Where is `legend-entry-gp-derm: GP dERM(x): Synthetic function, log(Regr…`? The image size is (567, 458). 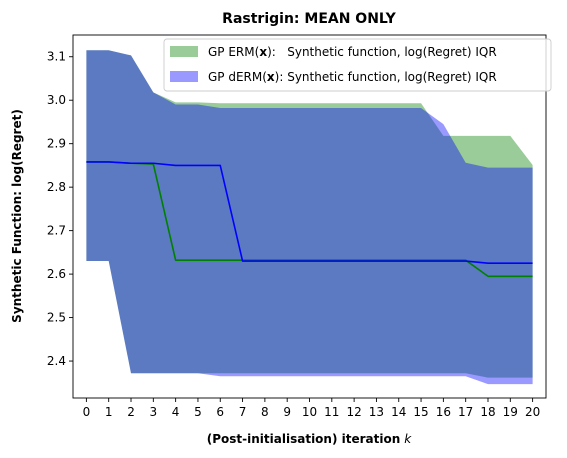 legend-entry-gp-derm: GP dERM(x): Synthetic function, log(Regr… is located at coordinates (352, 77).